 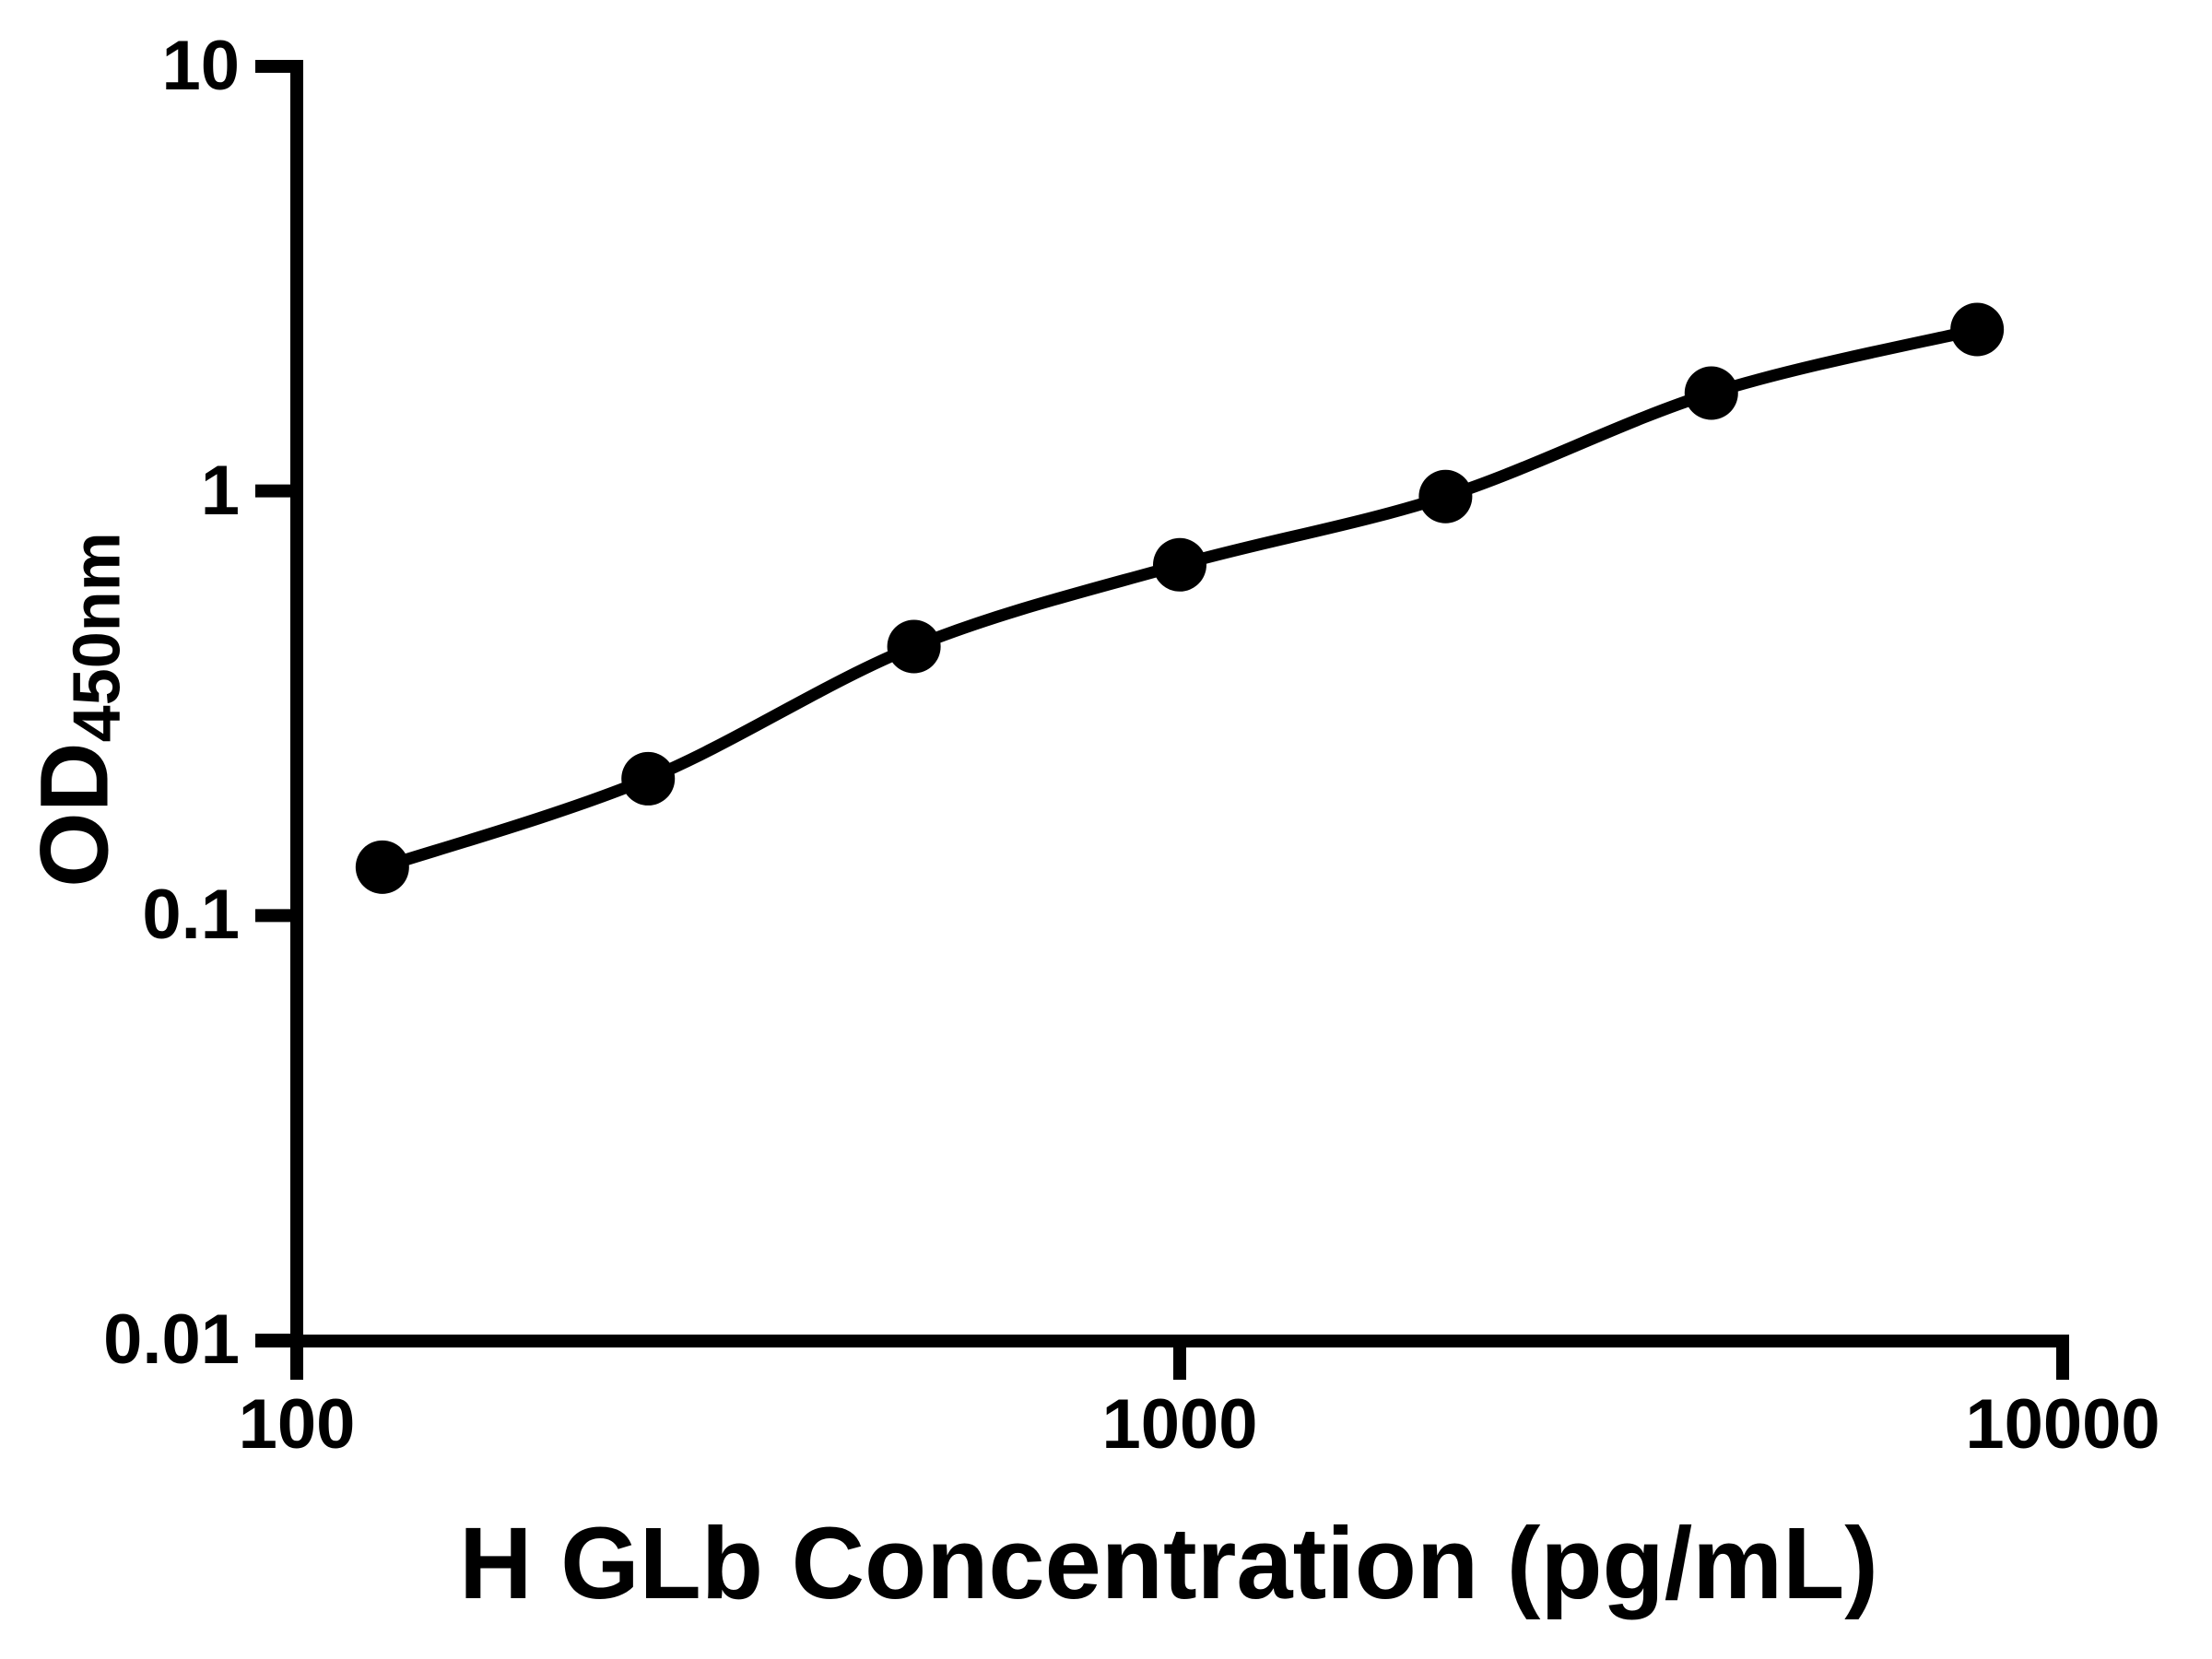 What do you see at coordinates (2062, 1424) in the screenshot?
I see `x-tick-label: 10000` at bounding box center [2062, 1424].